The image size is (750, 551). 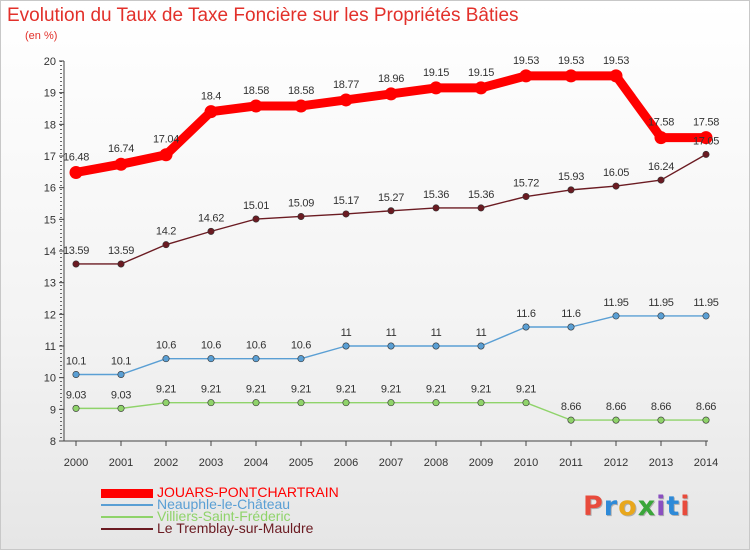 What do you see at coordinates (76, 157) in the screenshot?
I see `data-label: 16.48` at bounding box center [76, 157].